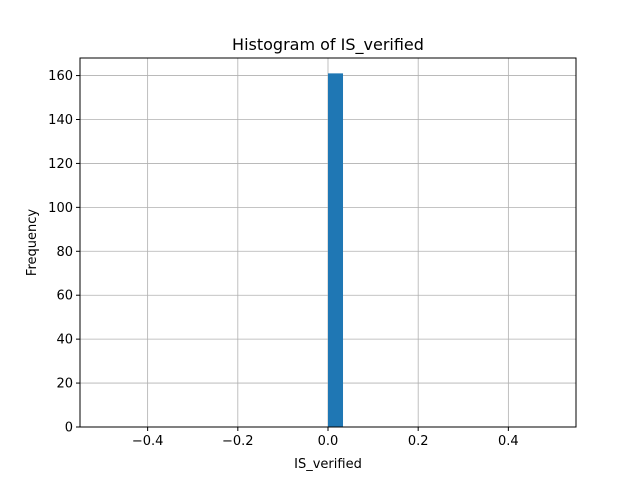 The width and height of the screenshot is (640, 480). What do you see at coordinates (64, 384) in the screenshot?
I see `y-tick-label: 20` at bounding box center [64, 384].